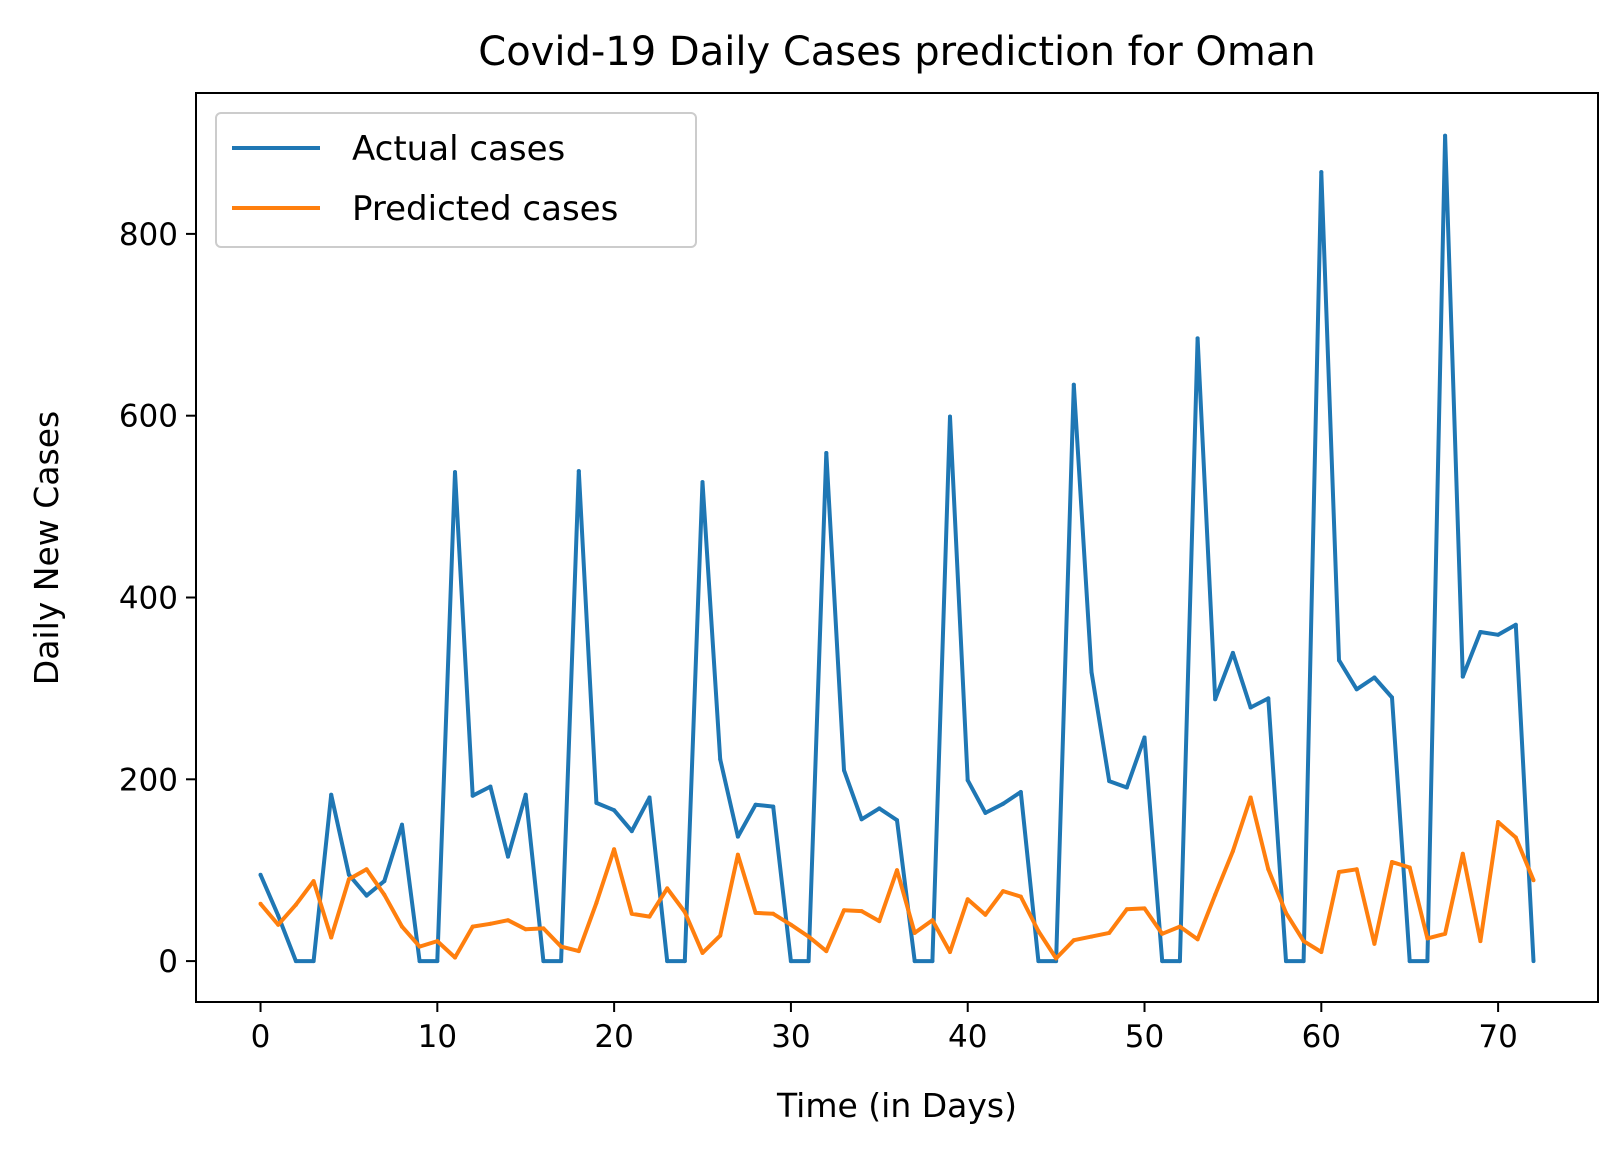 The width and height of the screenshot is (1620, 1154). I want to click on y-ticks: 0 200 400 600 800, so click(157, 598).